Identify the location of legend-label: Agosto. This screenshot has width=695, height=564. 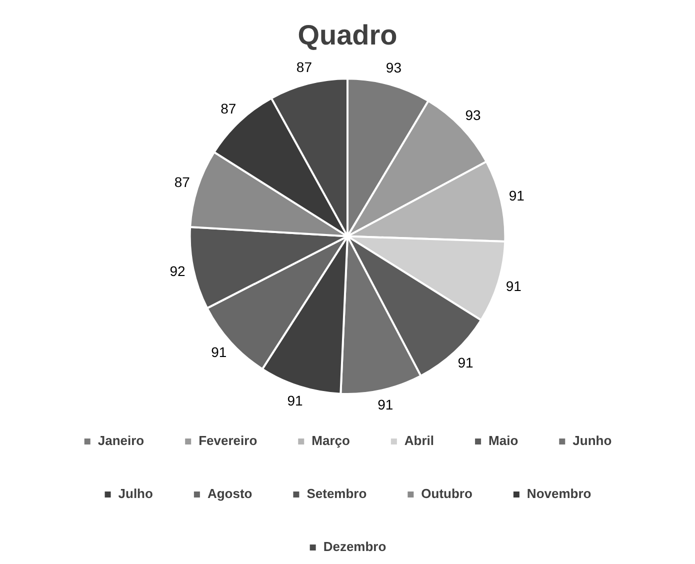
(229, 494).